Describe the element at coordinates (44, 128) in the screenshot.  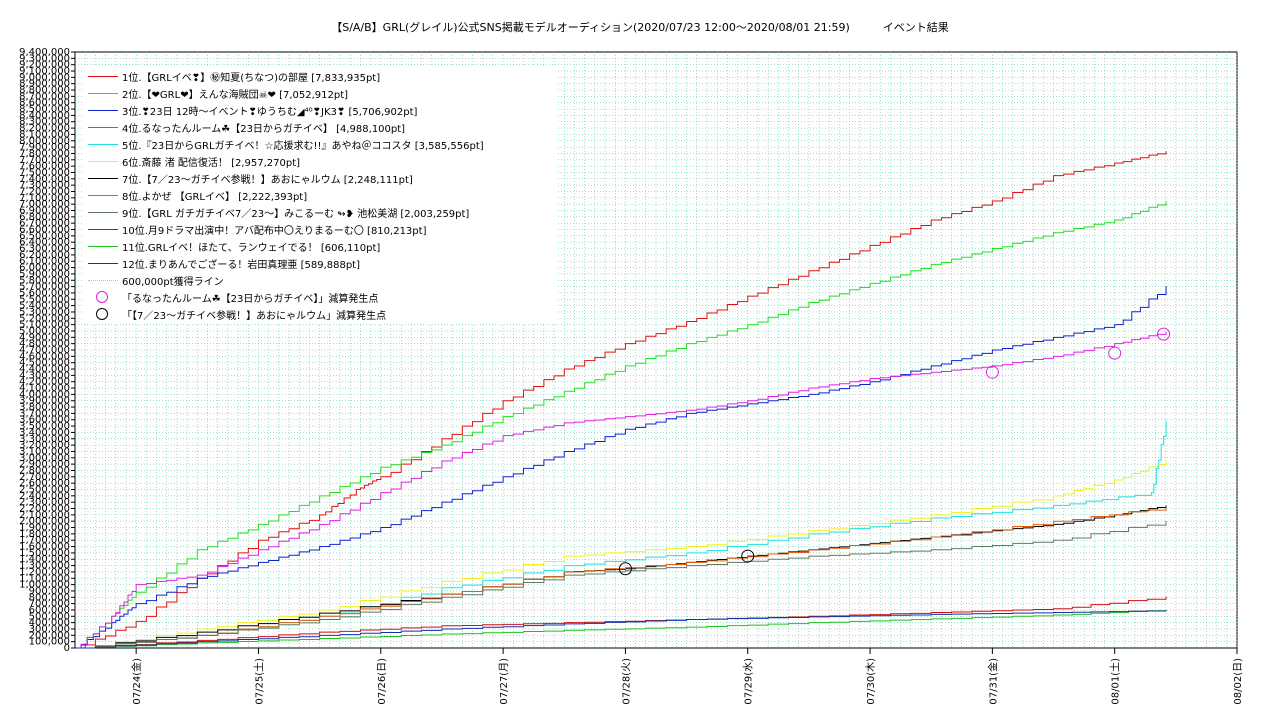
I see `y-tick-label: 8,200,000` at that location.